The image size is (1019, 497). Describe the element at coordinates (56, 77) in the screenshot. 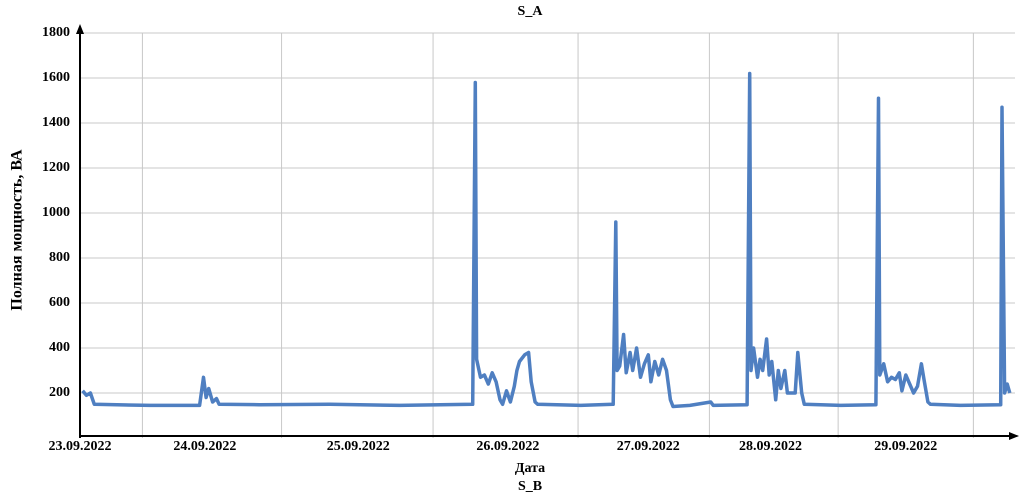

I see `y-tick-label: 1600` at that location.